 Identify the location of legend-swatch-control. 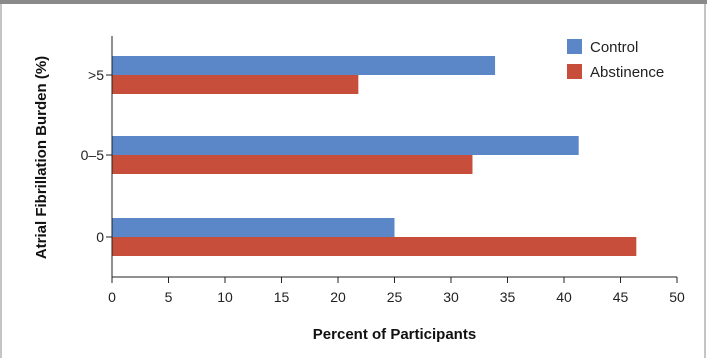
(574, 46).